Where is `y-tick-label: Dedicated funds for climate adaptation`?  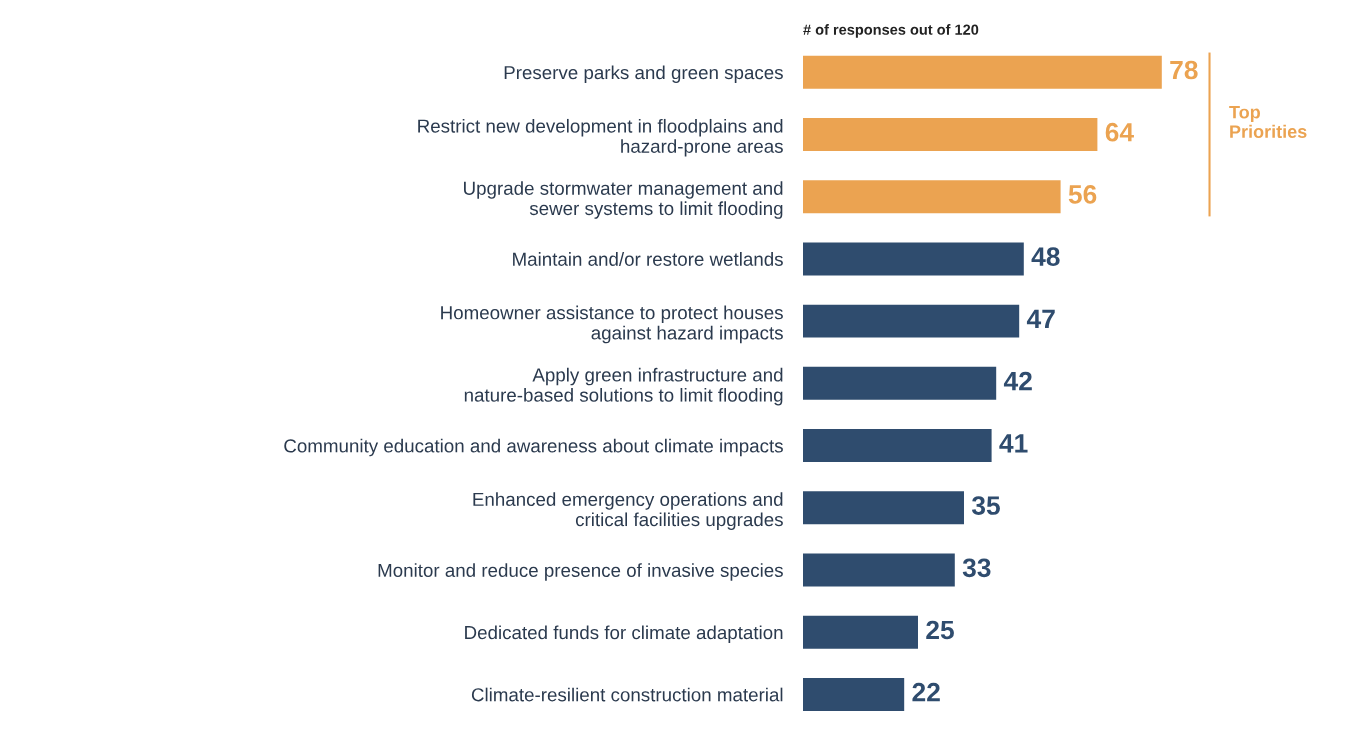
y-tick-label: Dedicated funds for climate adaptation is located at coordinates (624, 634).